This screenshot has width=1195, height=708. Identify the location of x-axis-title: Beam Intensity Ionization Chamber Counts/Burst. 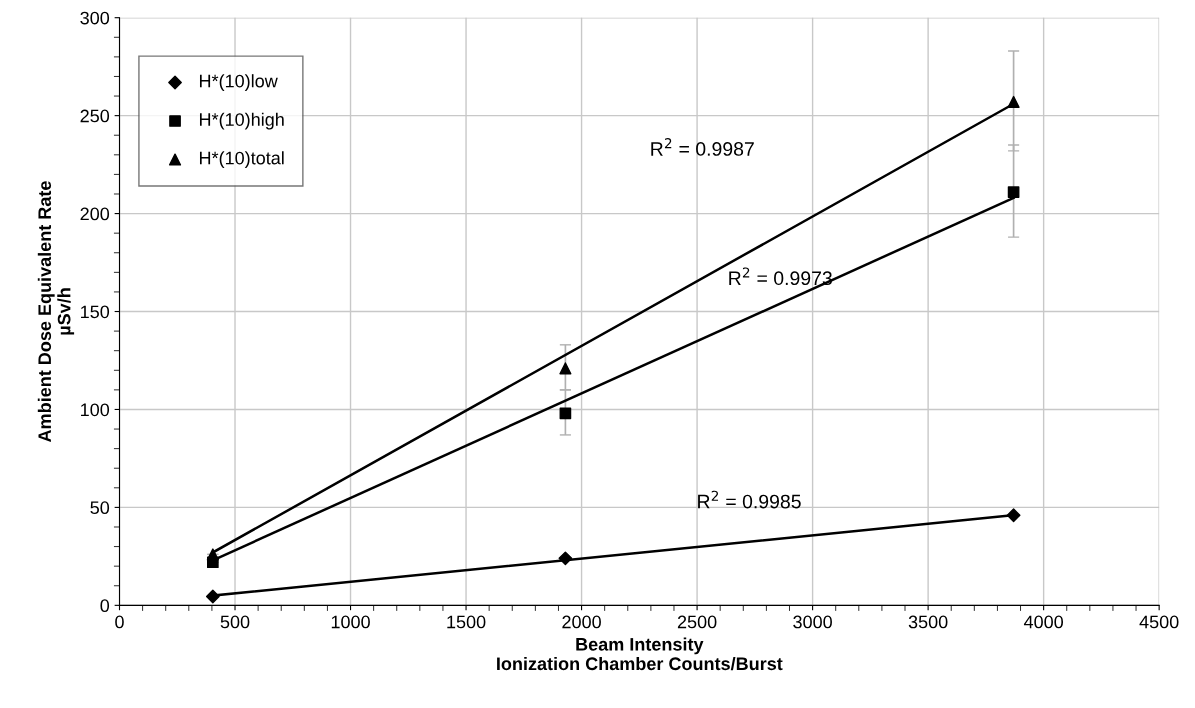
(640, 654).